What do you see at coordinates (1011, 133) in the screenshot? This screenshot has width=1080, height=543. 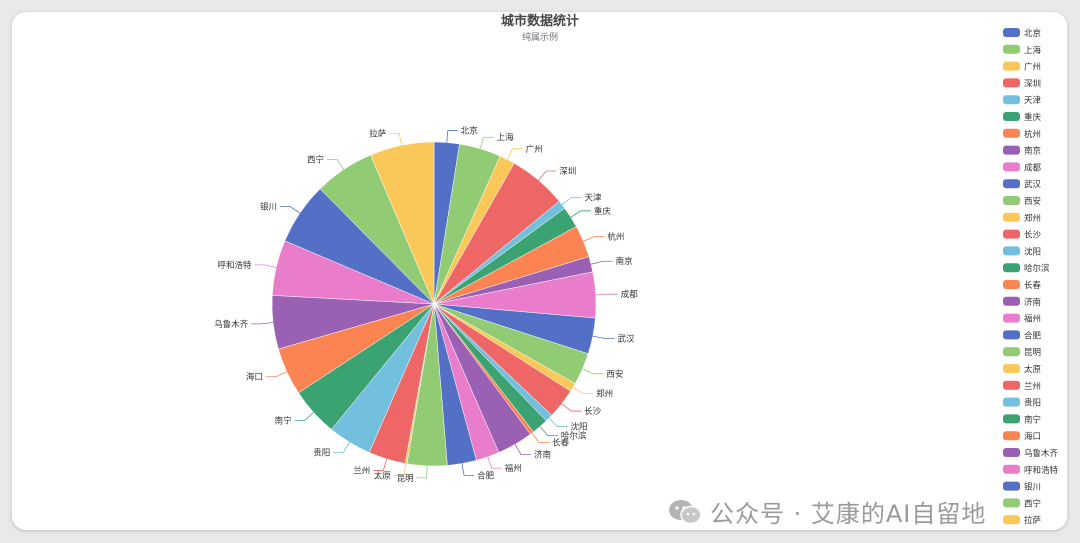 I see `legend-swatch-杭州` at bounding box center [1011, 133].